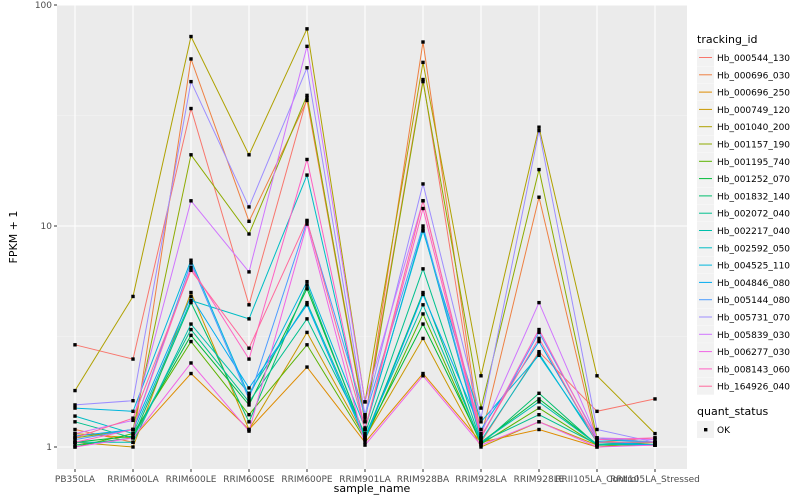 This screenshot has width=800, height=500. Describe the element at coordinates (49, 448) in the screenshot. I see `y-tick-label: 1` at that location.